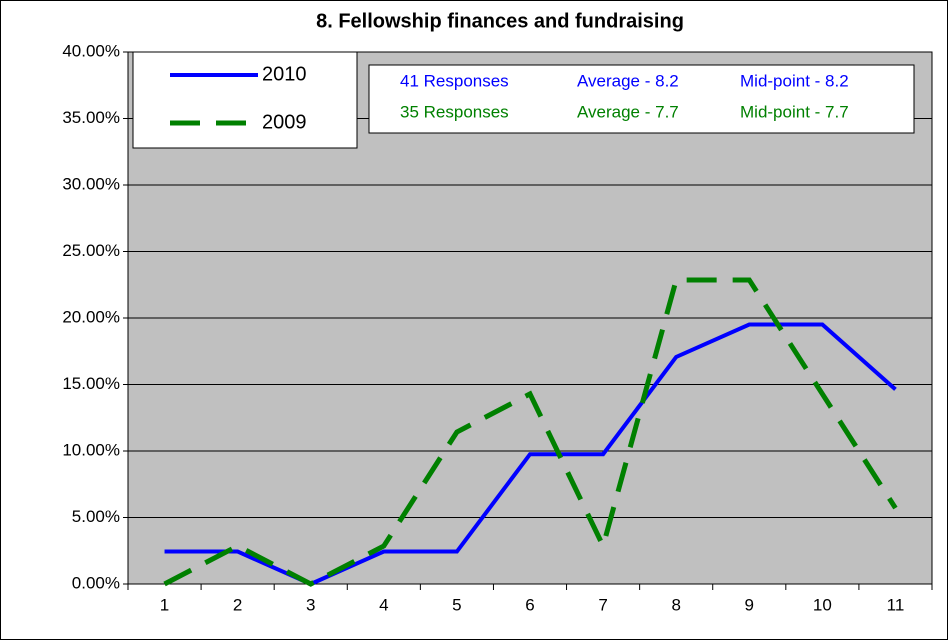 The image size is (949, 641). I want to click on x-tick-label: 1, so click(164, 604).